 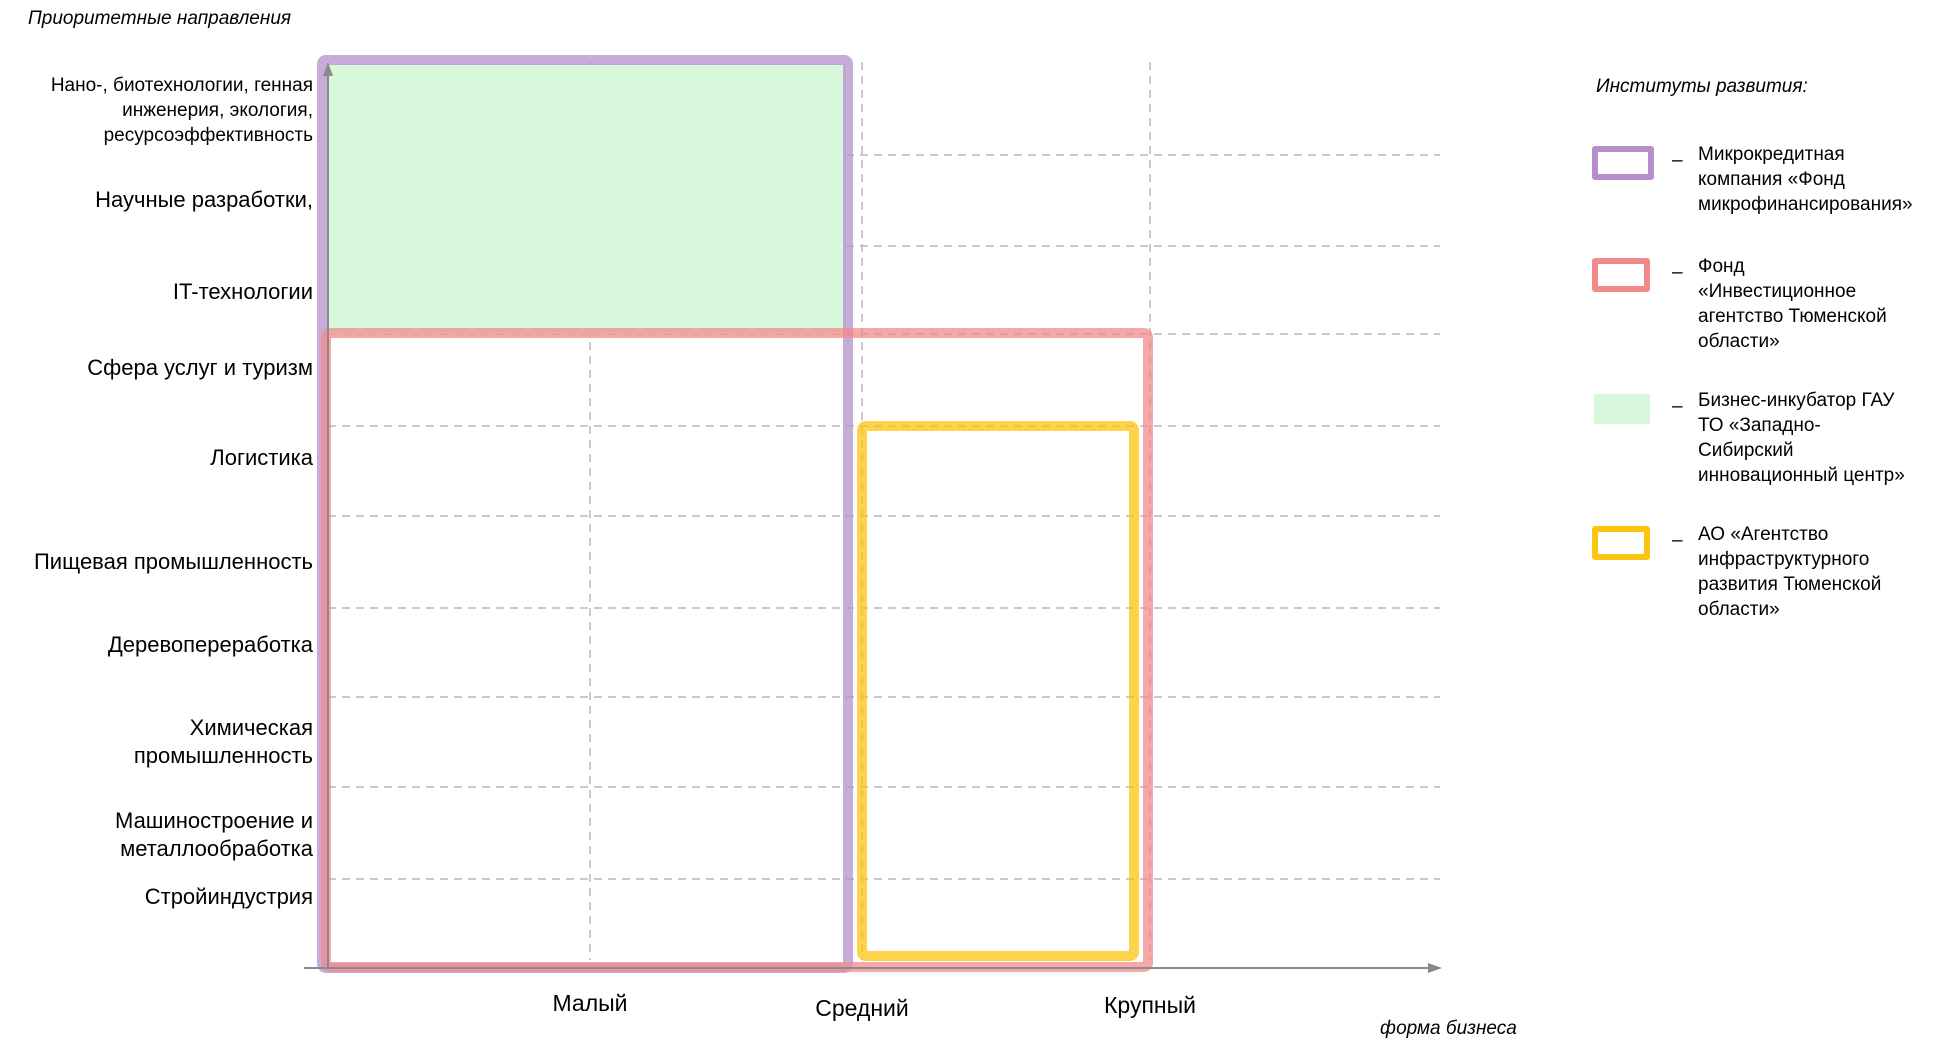 I want to click on legend-swatch-investment, so click(x=1621, y=275).